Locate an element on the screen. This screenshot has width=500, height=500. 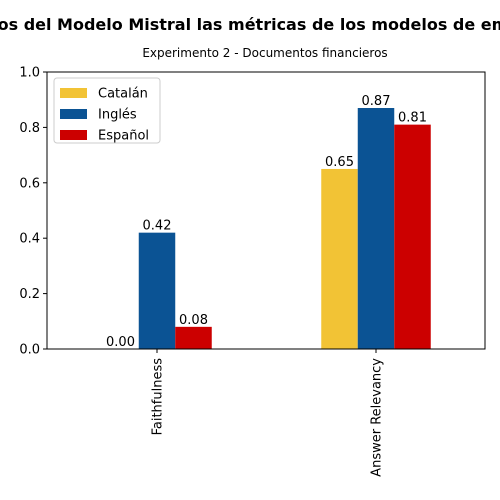
data-label: 0.00 is located at coordinates (120, 342).